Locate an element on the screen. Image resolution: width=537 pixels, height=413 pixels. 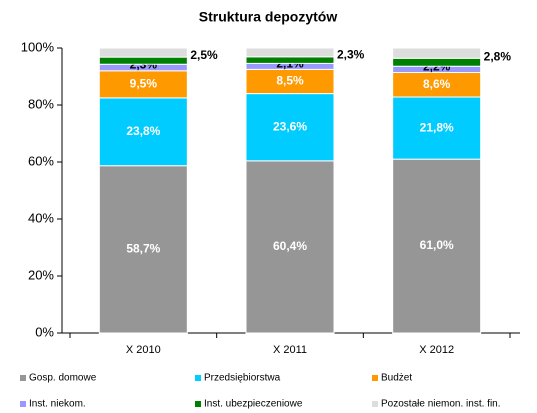
x-tick-label: X 2010 is located at coordinates (143, 350).